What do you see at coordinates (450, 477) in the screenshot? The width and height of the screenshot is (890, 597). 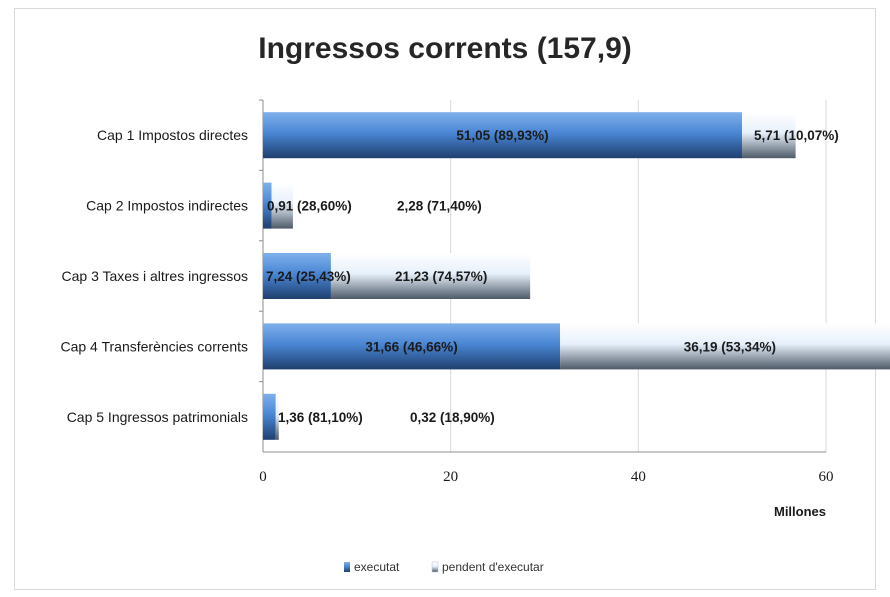 I see `x-tick-label: 20` at bounding box center [450, 477].